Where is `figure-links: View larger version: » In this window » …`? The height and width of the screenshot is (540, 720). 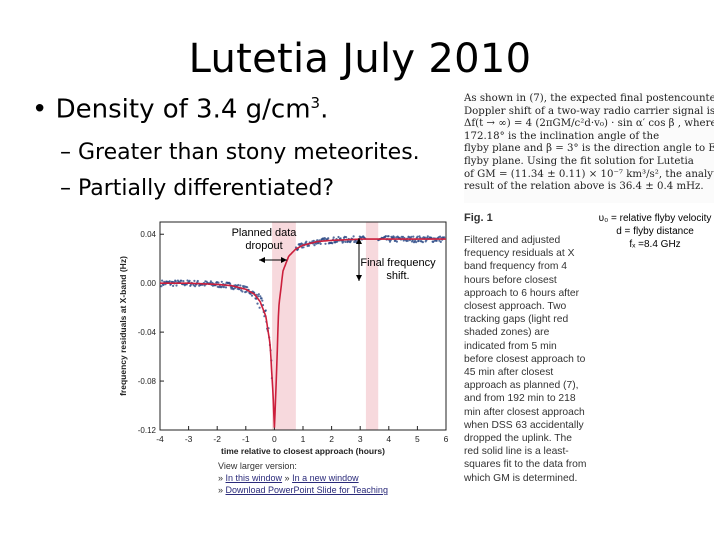
figure-links: View larger version: » In this window » … is located at coordinates (303, 478).